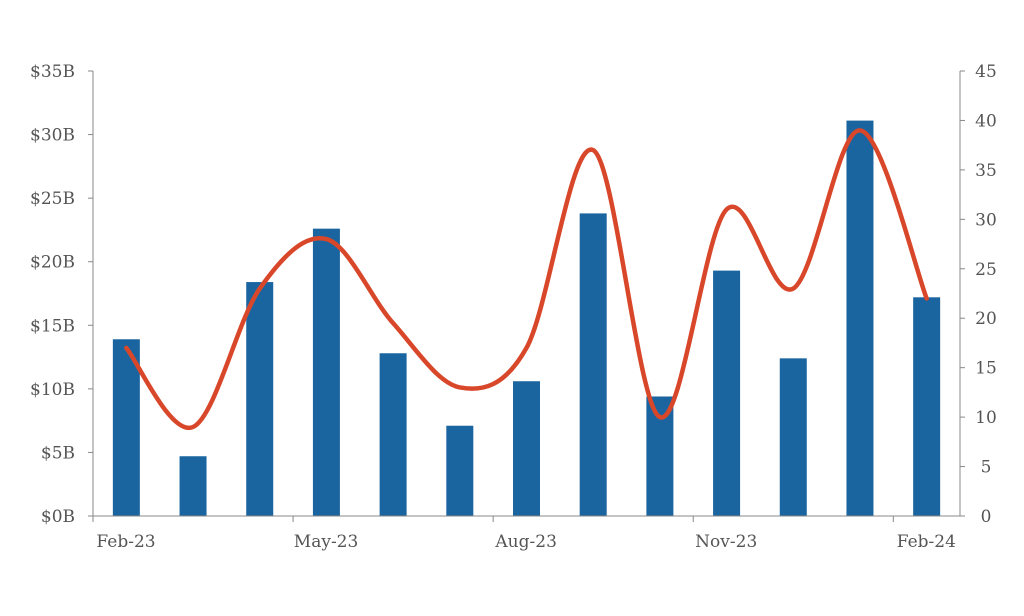 The width and height of the screenshot is (1024, 616). What do you see at coordinates (52, 326) in the screenshot?
I see `left-tick-label: $15B` at bounding box center [52, 326].